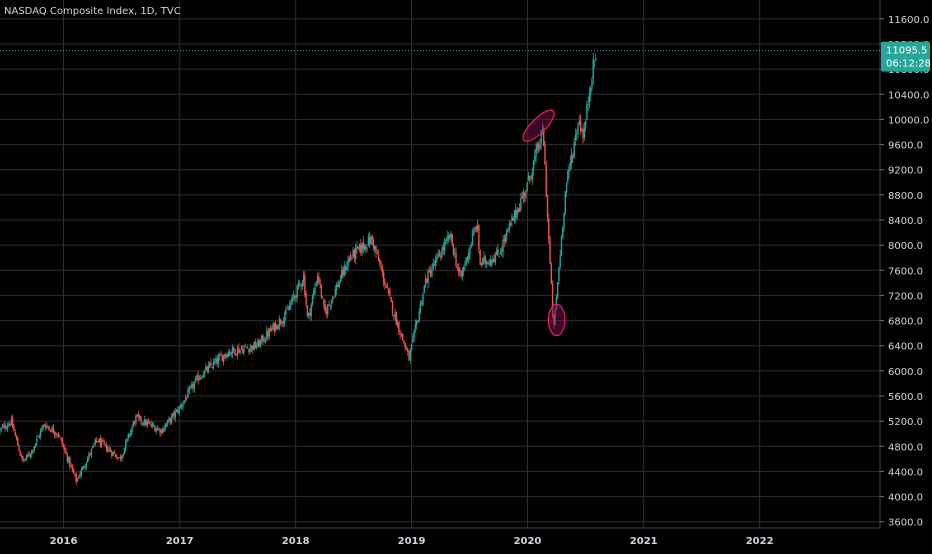 The height and width of the screenshot is (554, 932). What do you see at coordinates (908, 64) in the screenshot?
I see `price-badge-countdown: 06:12:28` at bounding box center [908, 64].